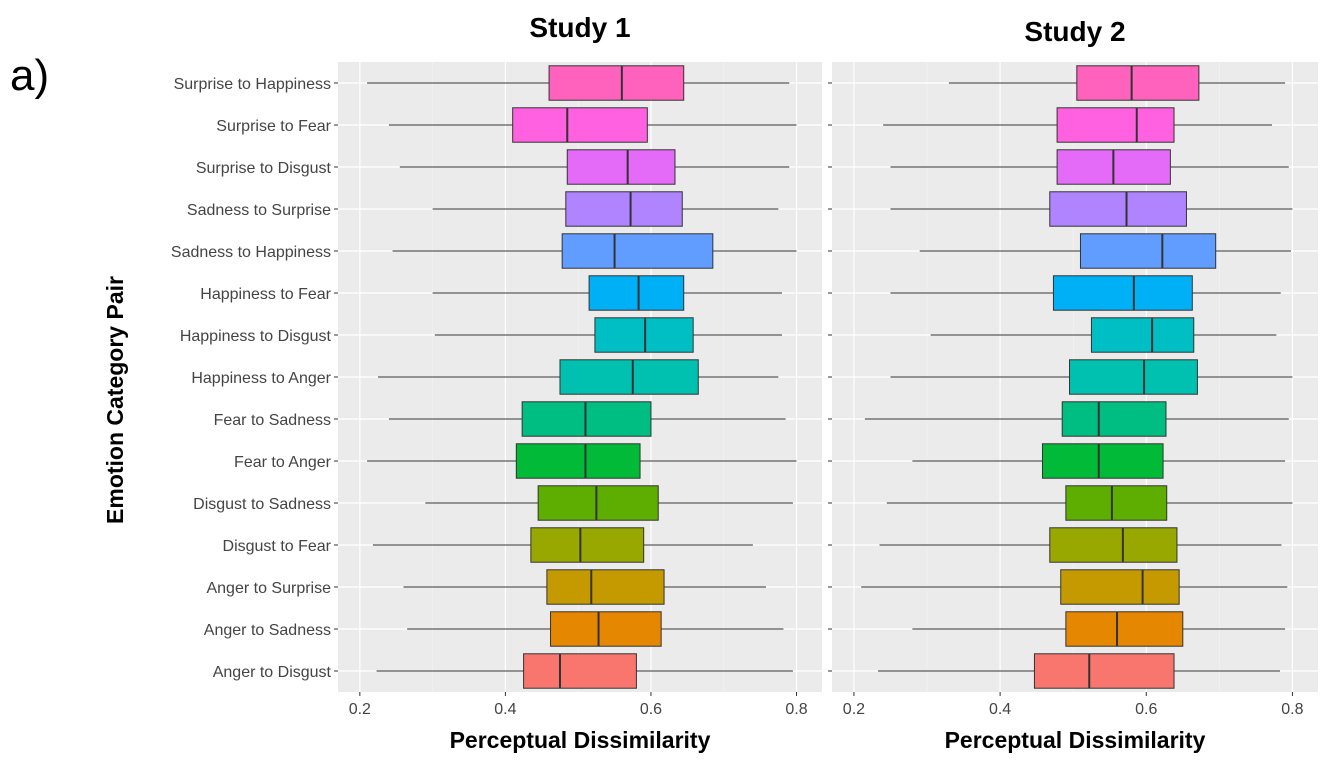  I want to click on y-axis-title: Emotion Category Pair, so click(115, 400).